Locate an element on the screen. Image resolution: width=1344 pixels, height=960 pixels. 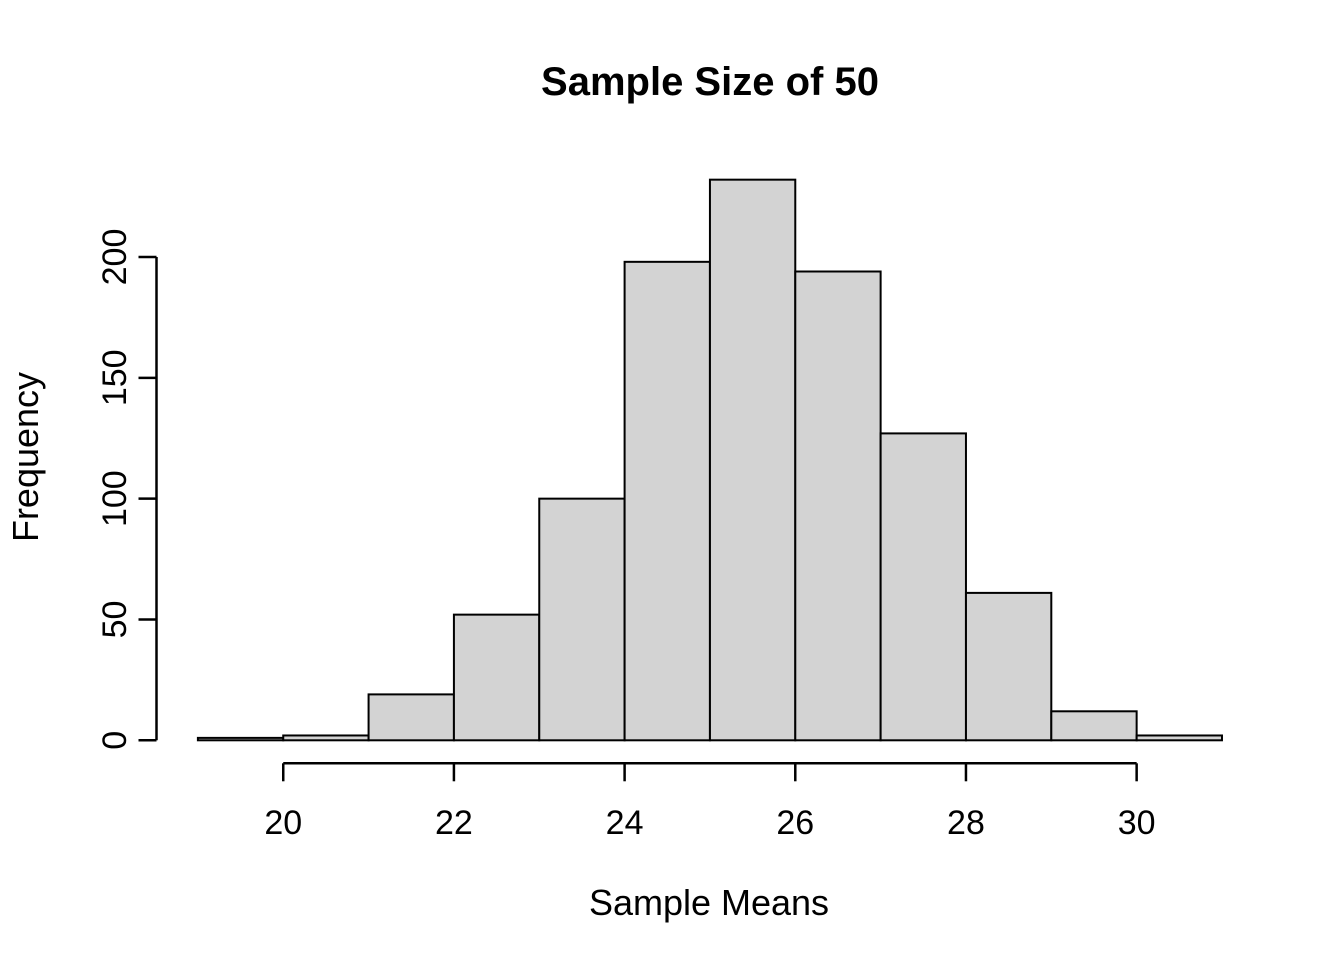
chart-title: Sample Size of 50 is located at coordinates (710, 82).